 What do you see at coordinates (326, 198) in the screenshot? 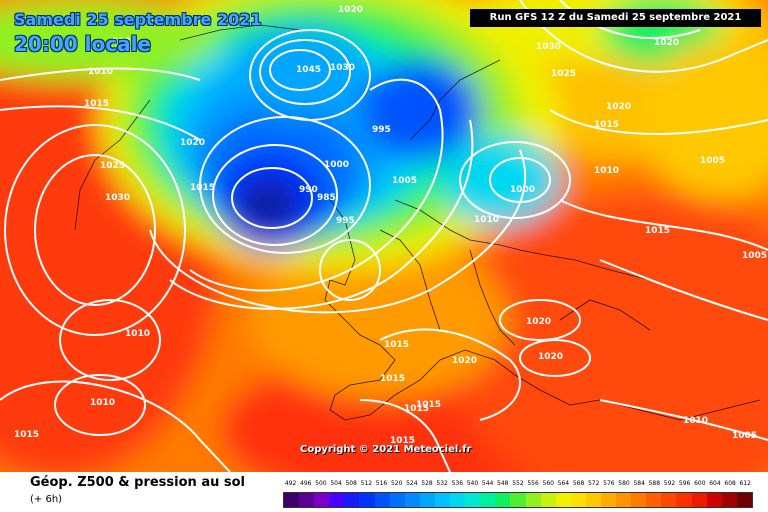
I see `isobar-label: 985` at bounding box center [326, 198].